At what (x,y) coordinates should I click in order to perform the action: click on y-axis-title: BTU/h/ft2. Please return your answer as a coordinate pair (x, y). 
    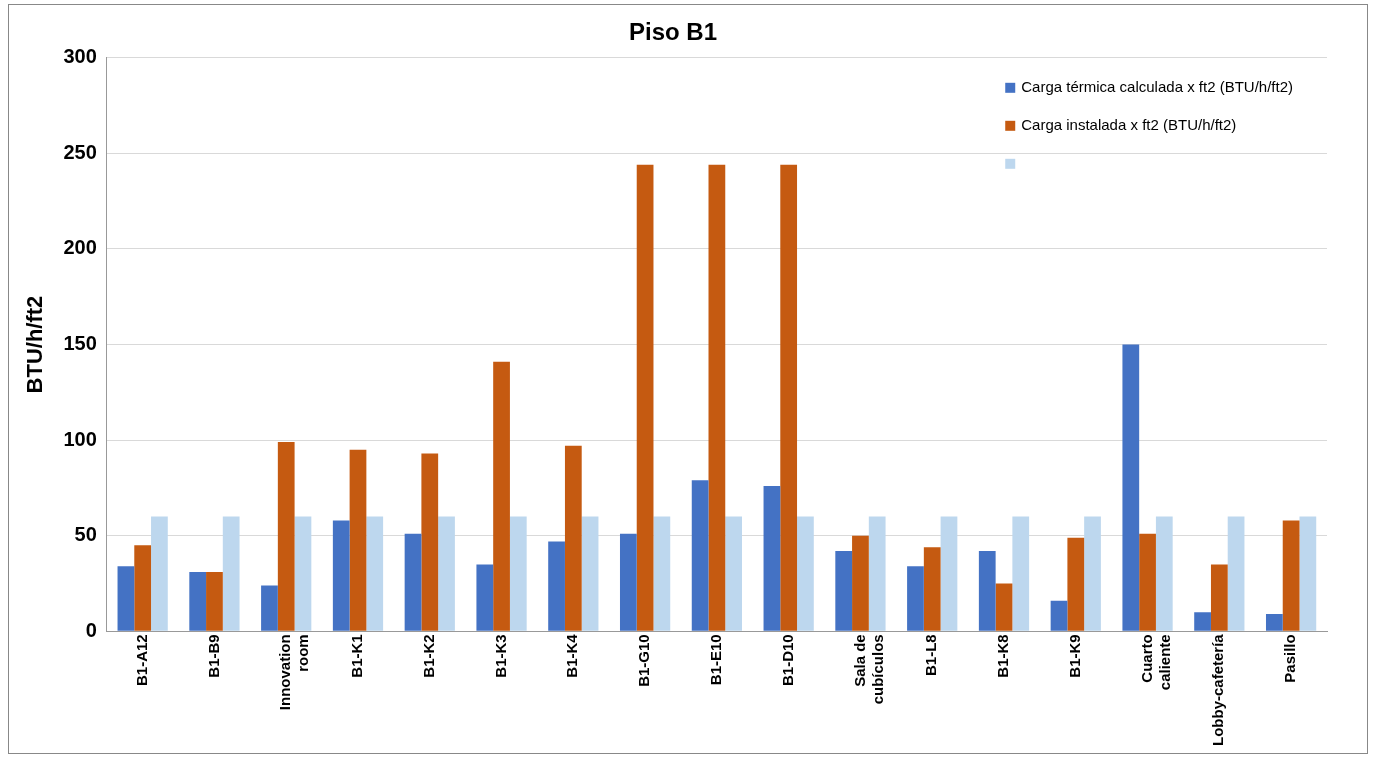
    Looking at the image, I should click on (35, 344).